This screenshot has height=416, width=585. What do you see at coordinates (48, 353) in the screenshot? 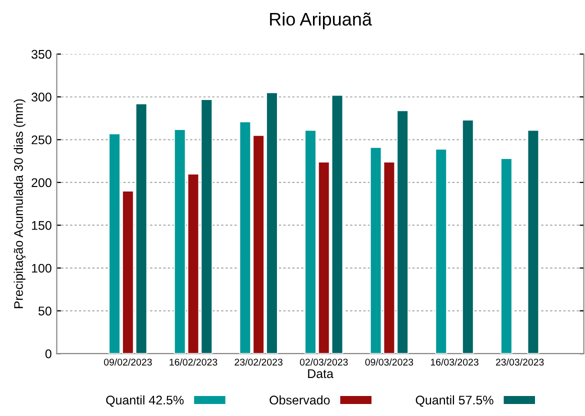
I see `y-tick-label: 0` at bounding box center [48, 353].